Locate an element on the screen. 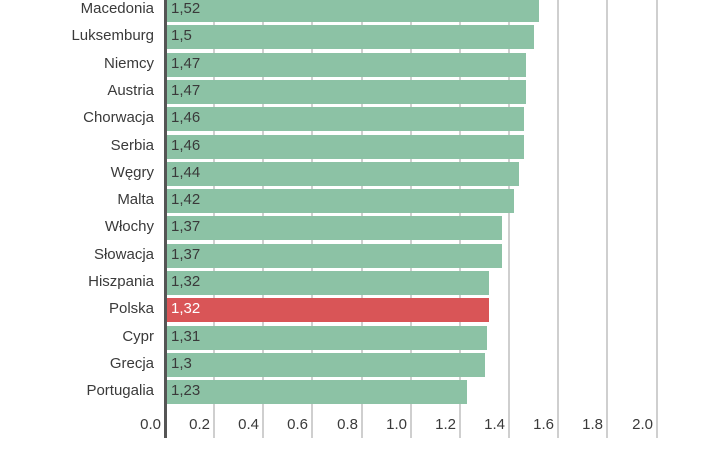 This screenshot has height=464, width=710. bar-row: Węgry 1,44 is located at coordinates (355, 174).